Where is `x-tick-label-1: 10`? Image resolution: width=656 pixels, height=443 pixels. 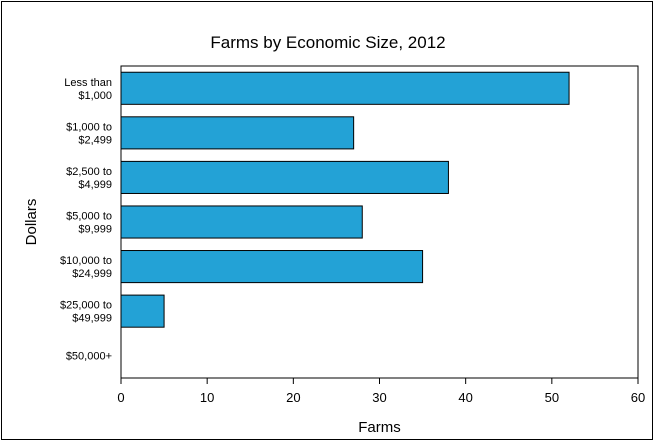 x-tick-label-1: 10 is located at coordinates (207, 397).